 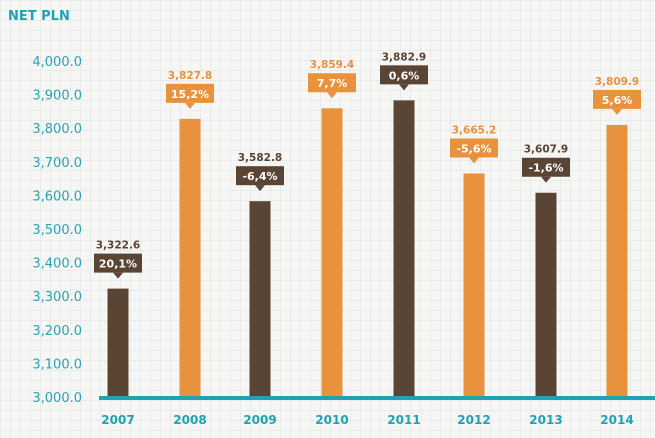 I want to click on change-label: 7,7%, so click(x=332, y=83).